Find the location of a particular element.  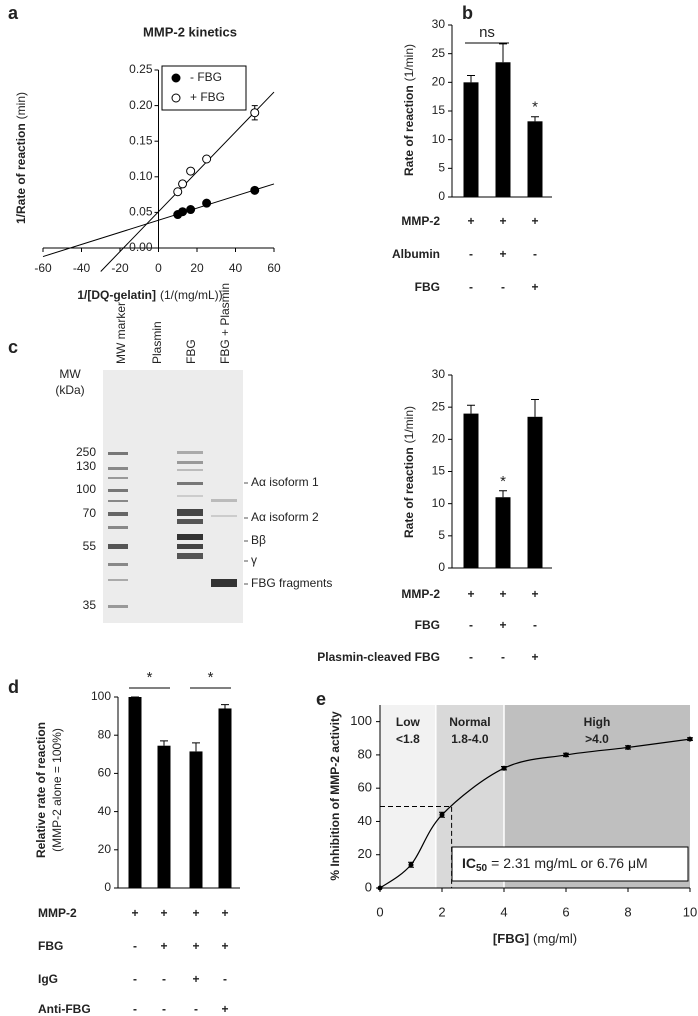

ic50-label: IC50 = 2.31 mg/mL or 6.76 μM is located at coordinates (555, 864).